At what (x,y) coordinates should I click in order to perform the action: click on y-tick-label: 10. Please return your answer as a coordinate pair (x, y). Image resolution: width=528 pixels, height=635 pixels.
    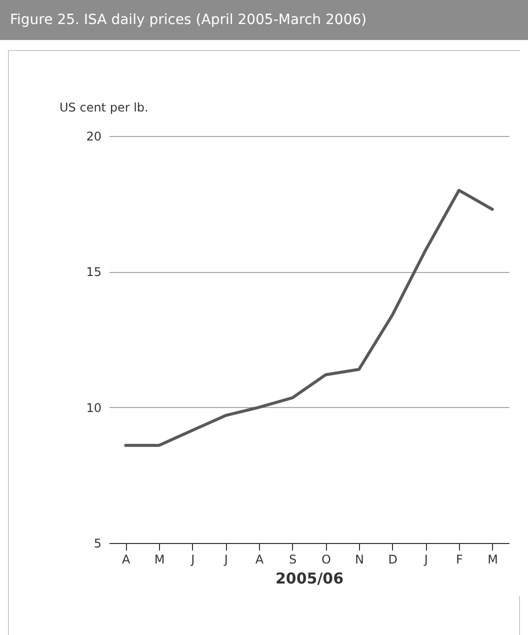
    Looking at the image, I should click on (94, 407).